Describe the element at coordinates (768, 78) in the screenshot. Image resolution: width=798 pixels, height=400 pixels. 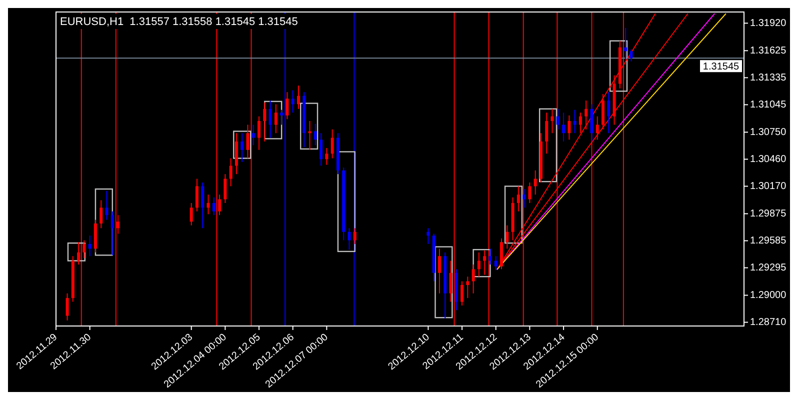
I see `y-tick-label: 1.31335` at that location.